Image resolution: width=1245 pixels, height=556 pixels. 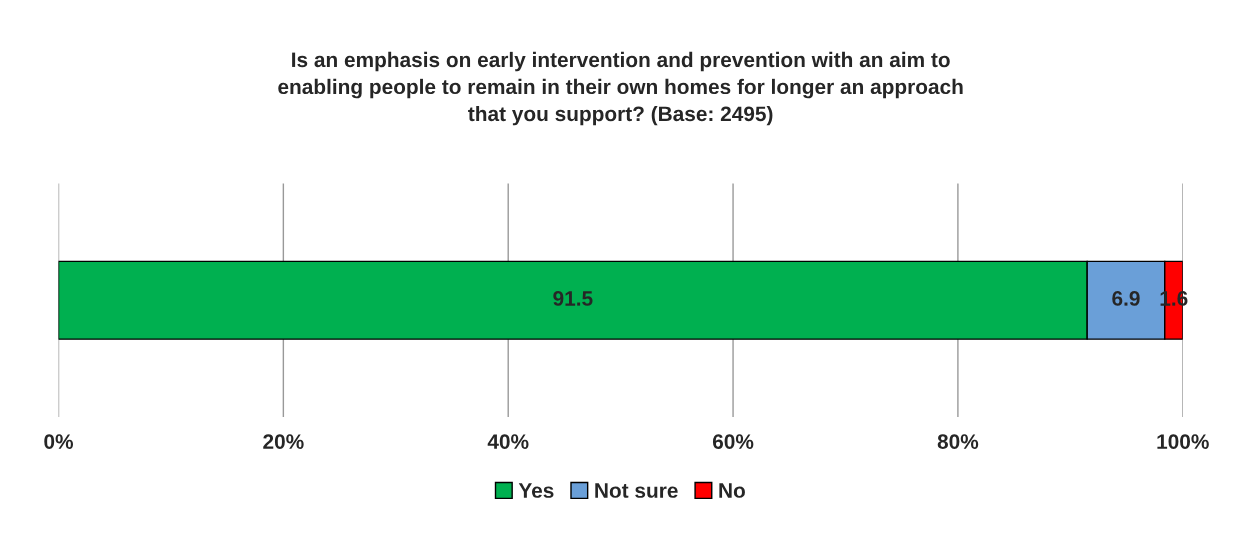 I want to click on x-tick-label: 100%, so click(x=1183, y=441).